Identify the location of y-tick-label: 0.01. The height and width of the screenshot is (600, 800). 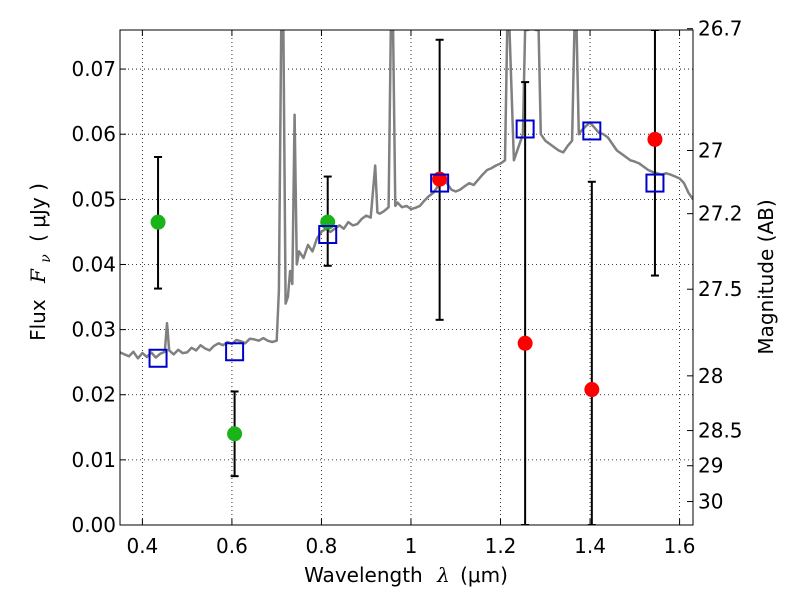
(93, 460).